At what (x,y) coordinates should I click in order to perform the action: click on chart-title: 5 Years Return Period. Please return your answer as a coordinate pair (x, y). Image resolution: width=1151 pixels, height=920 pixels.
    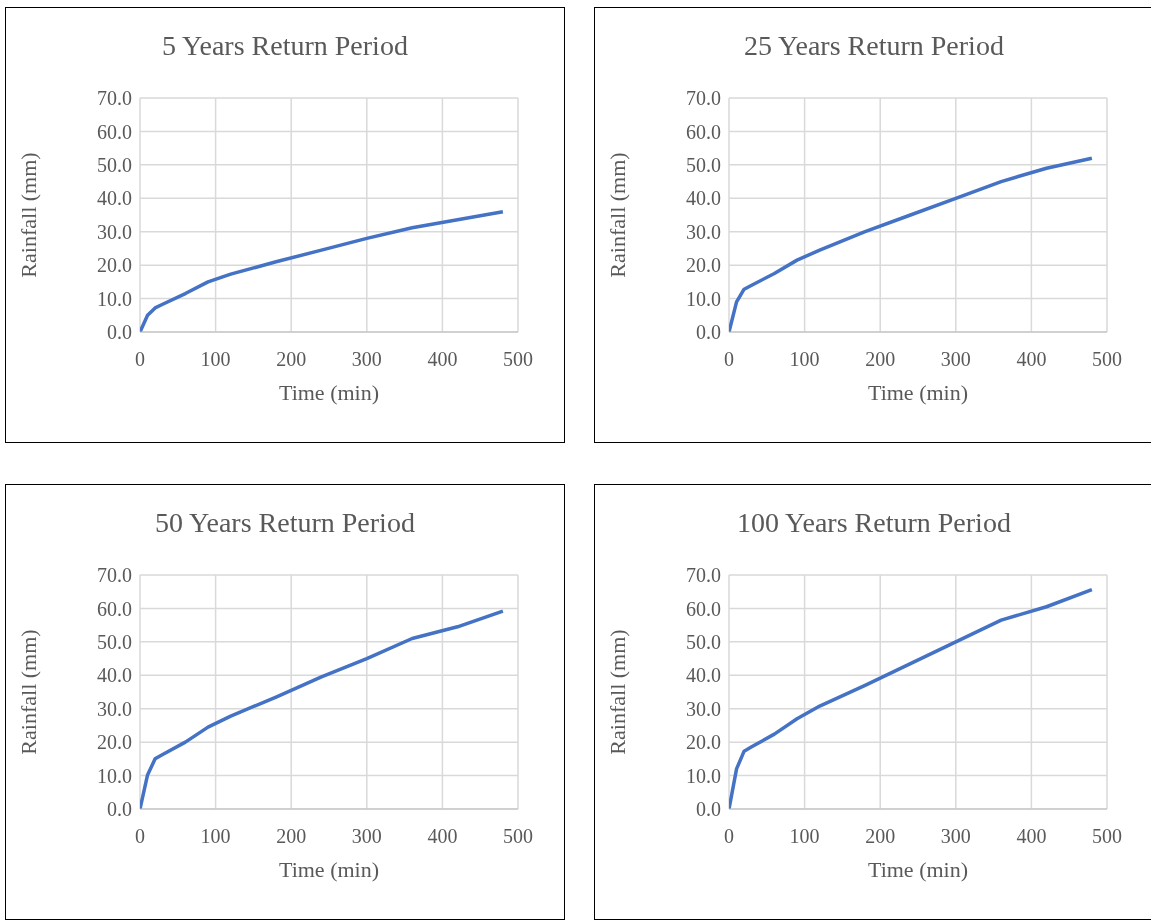
    Looking at the image, I should click on (285, 46).